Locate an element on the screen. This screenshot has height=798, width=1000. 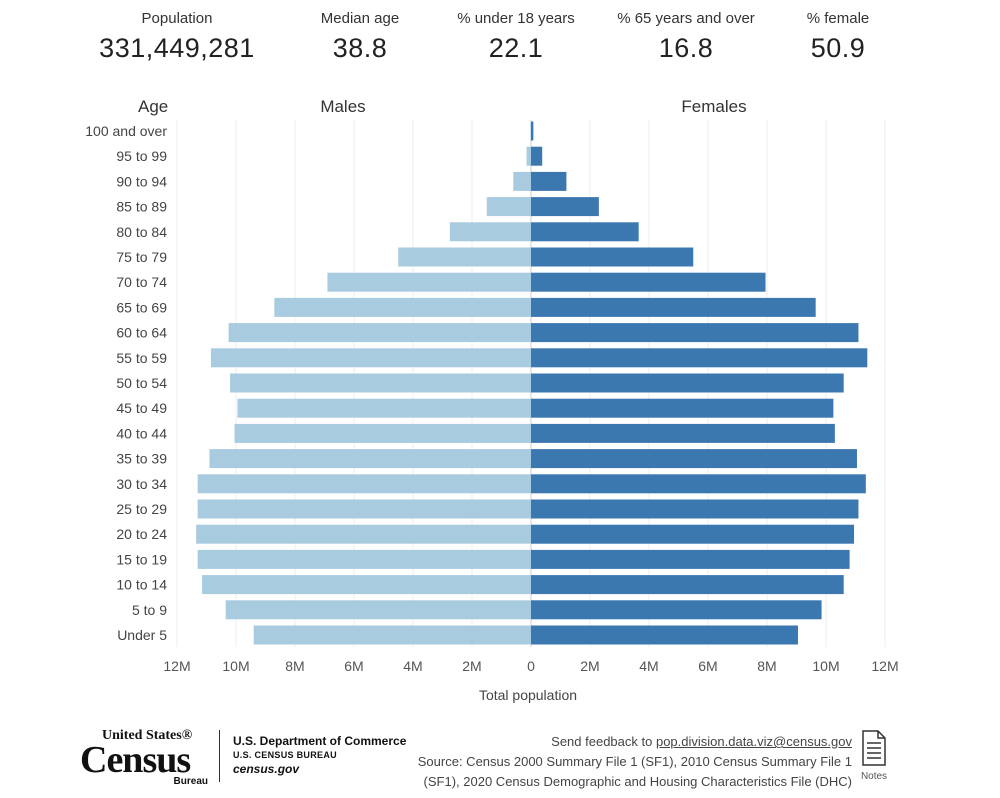
age-label: 15 to 19 is located at coordinates (141, 559).